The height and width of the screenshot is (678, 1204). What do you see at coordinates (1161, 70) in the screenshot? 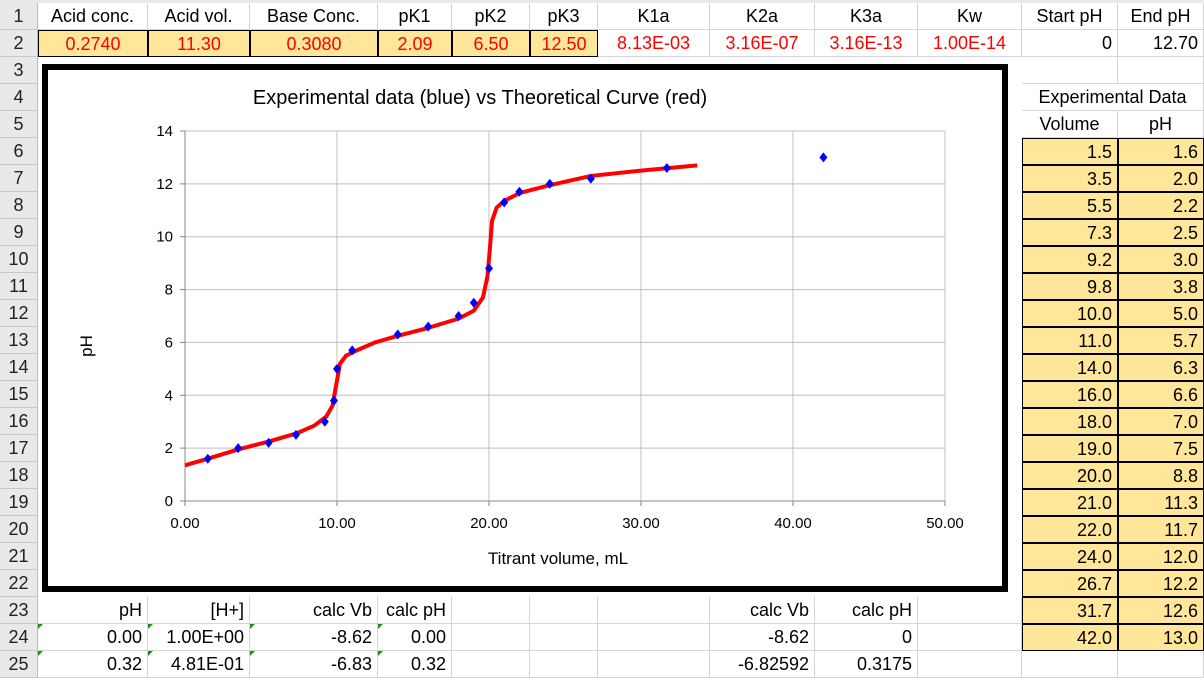
I see `cell-L3` at bounding box center [1161, 70].